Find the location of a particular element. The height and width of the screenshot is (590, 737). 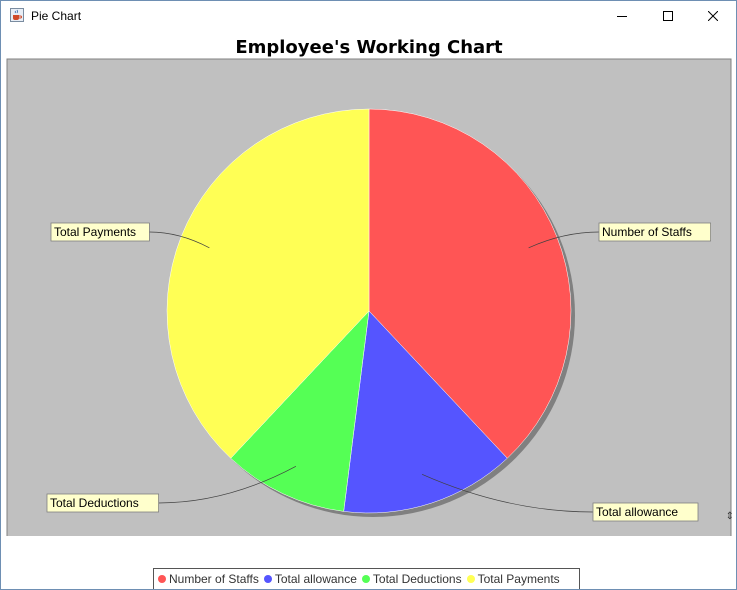

slice-label: Total allowance is located at coordinates (637, 512).